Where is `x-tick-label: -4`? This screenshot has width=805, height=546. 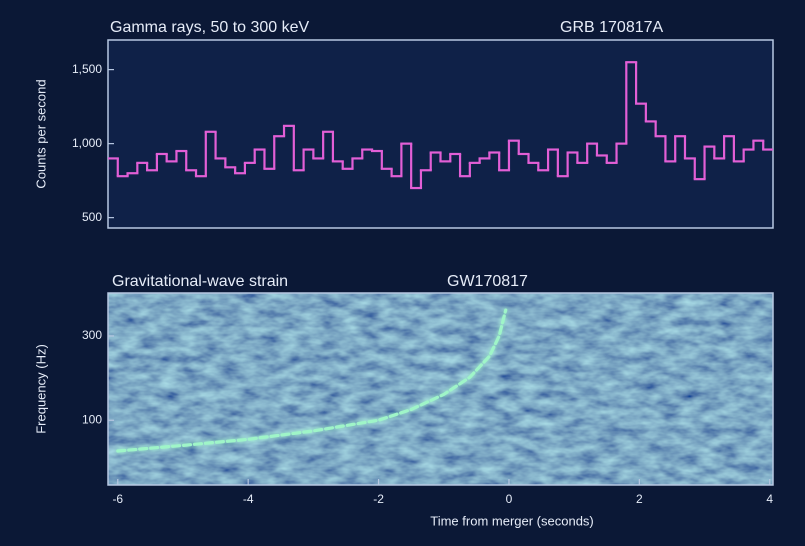 x-tick-label: -4 is located at coordinates (248, 499).